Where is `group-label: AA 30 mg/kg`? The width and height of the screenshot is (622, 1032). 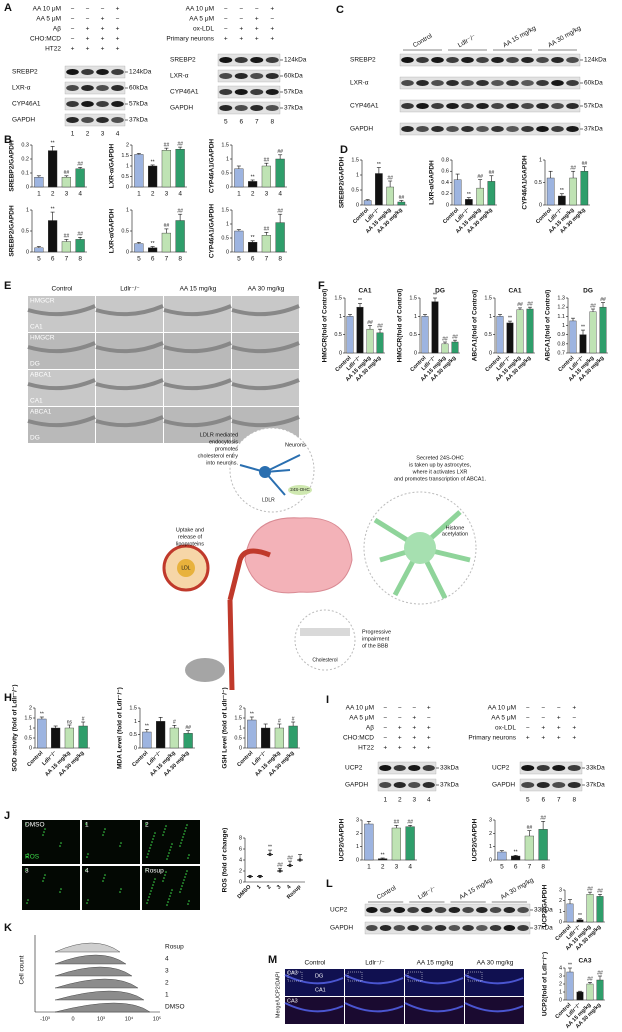 group-label: AA 30 mg/kg is located at coordinates (517, 889).